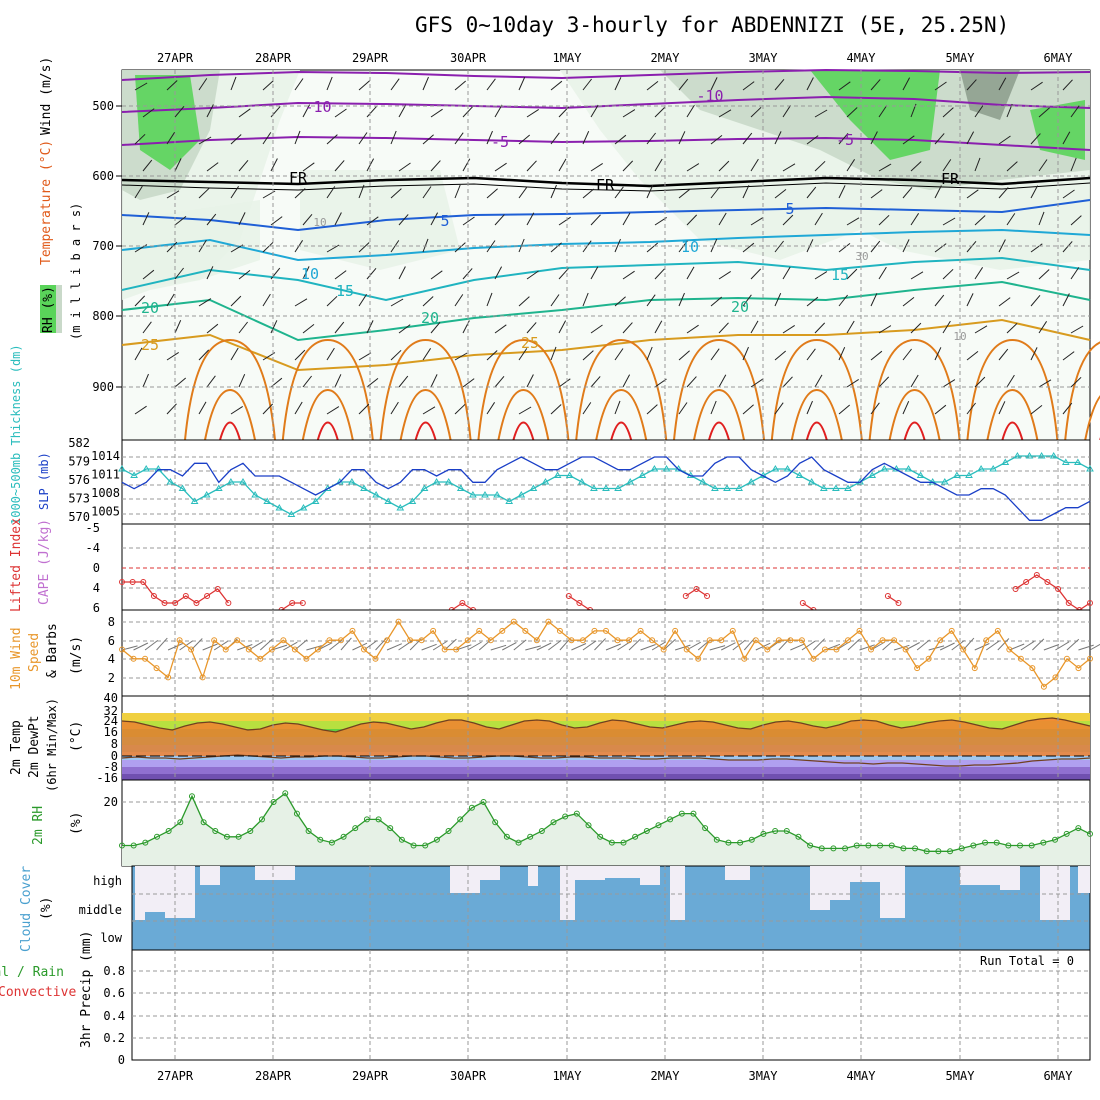  What do you see at coordinates (606, 488) in the screenshot?
I see `slp-line` at bounding box center [606, 488].